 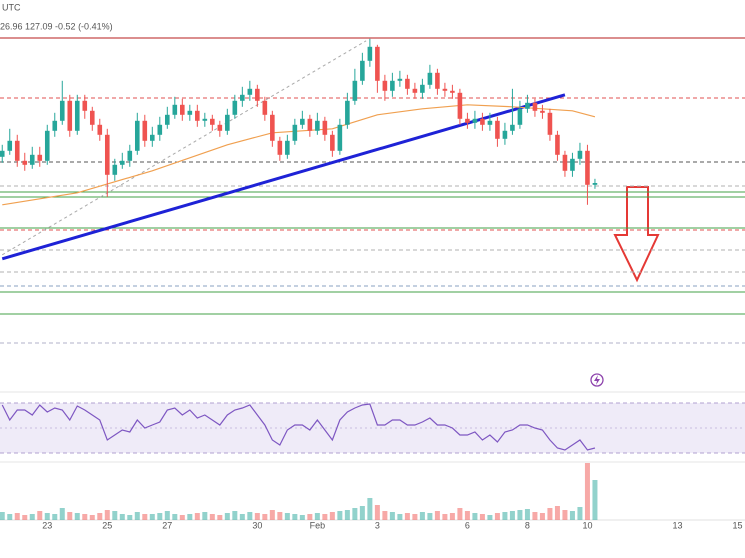 I want to click on x-tick-label: 25, so click(x=107, y=525).